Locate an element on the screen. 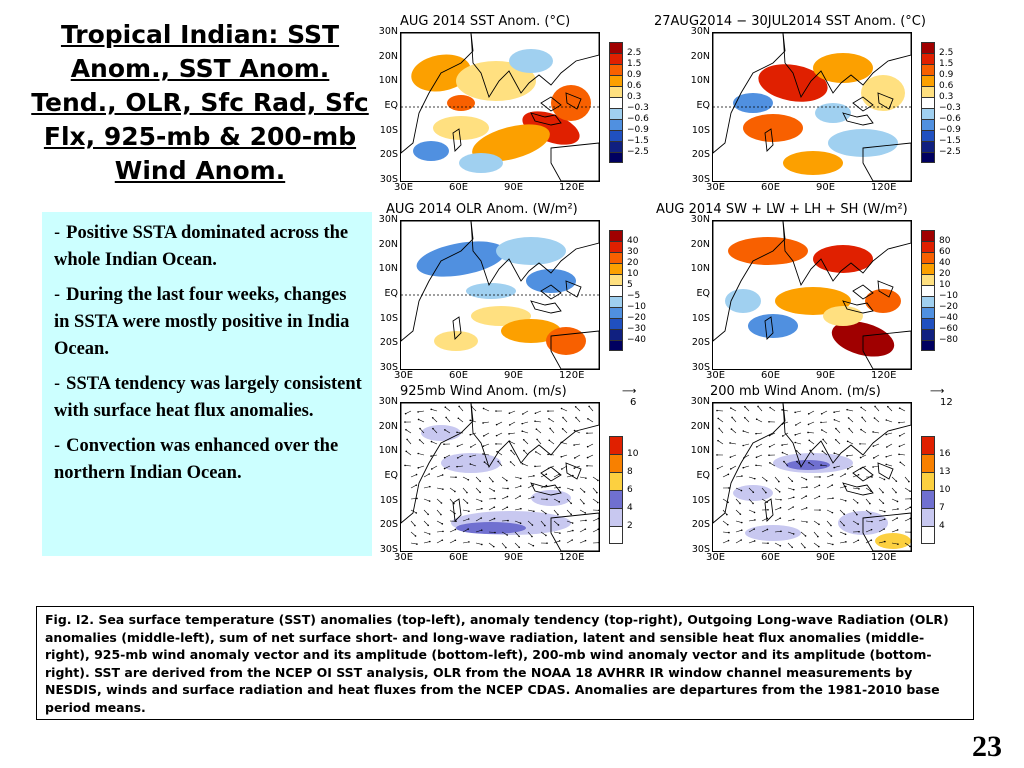 The height and width of the screenshot is (768, 1024). legend-label: 80 is located at coordinates (945, 241).